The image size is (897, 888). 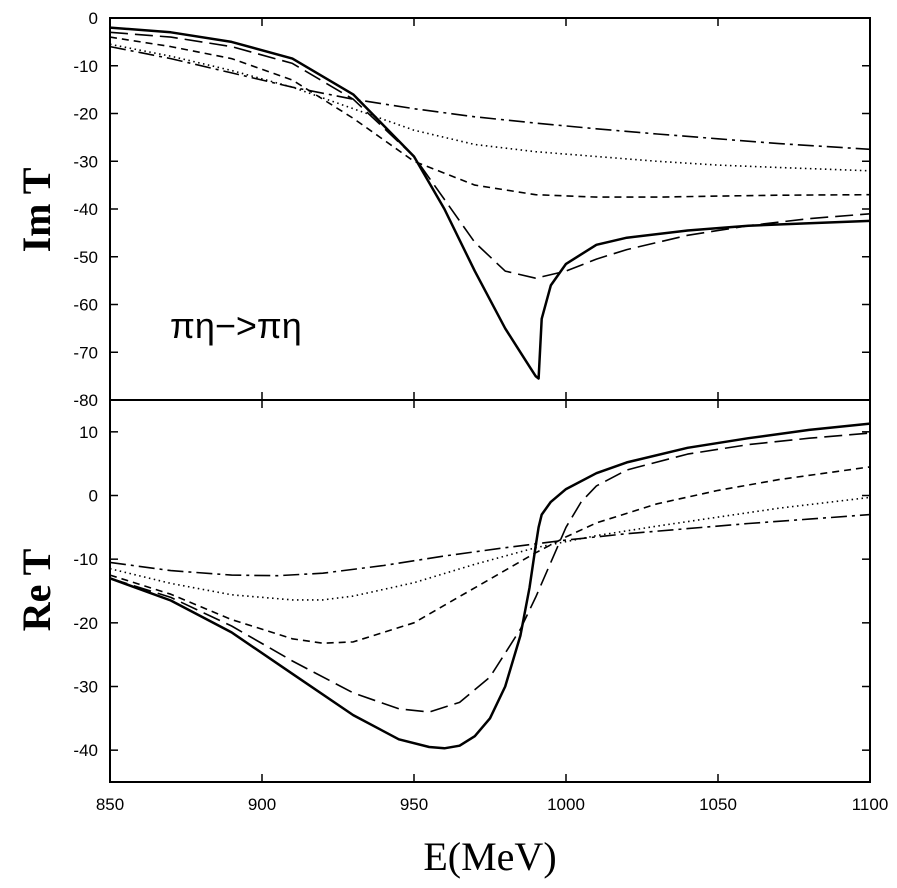 I want to click on im-t-ytick-label: -10, so click(x=85, y=66).